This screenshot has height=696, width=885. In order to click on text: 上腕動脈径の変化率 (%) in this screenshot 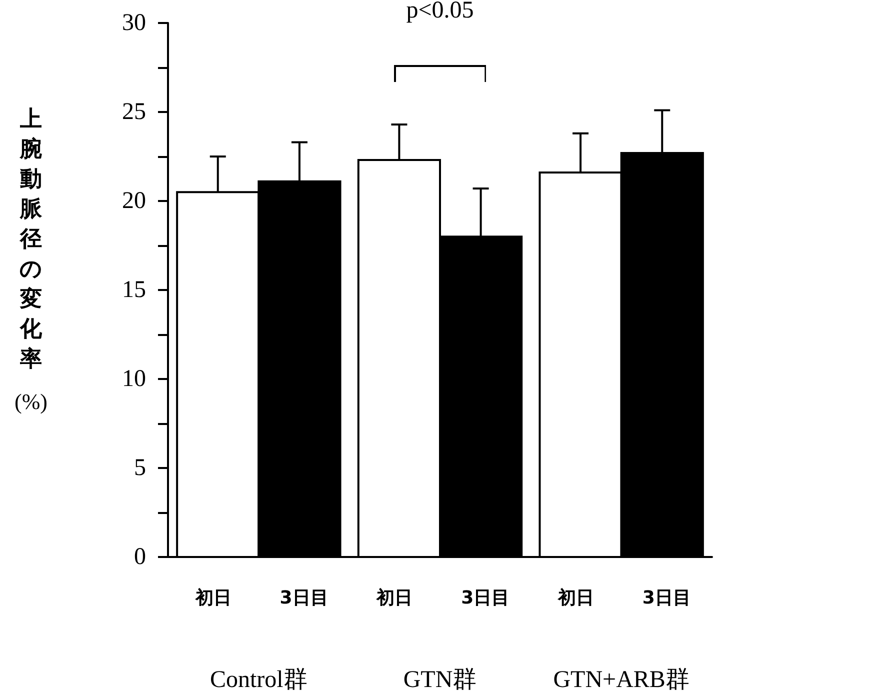, I will do `click(31, 260)`.